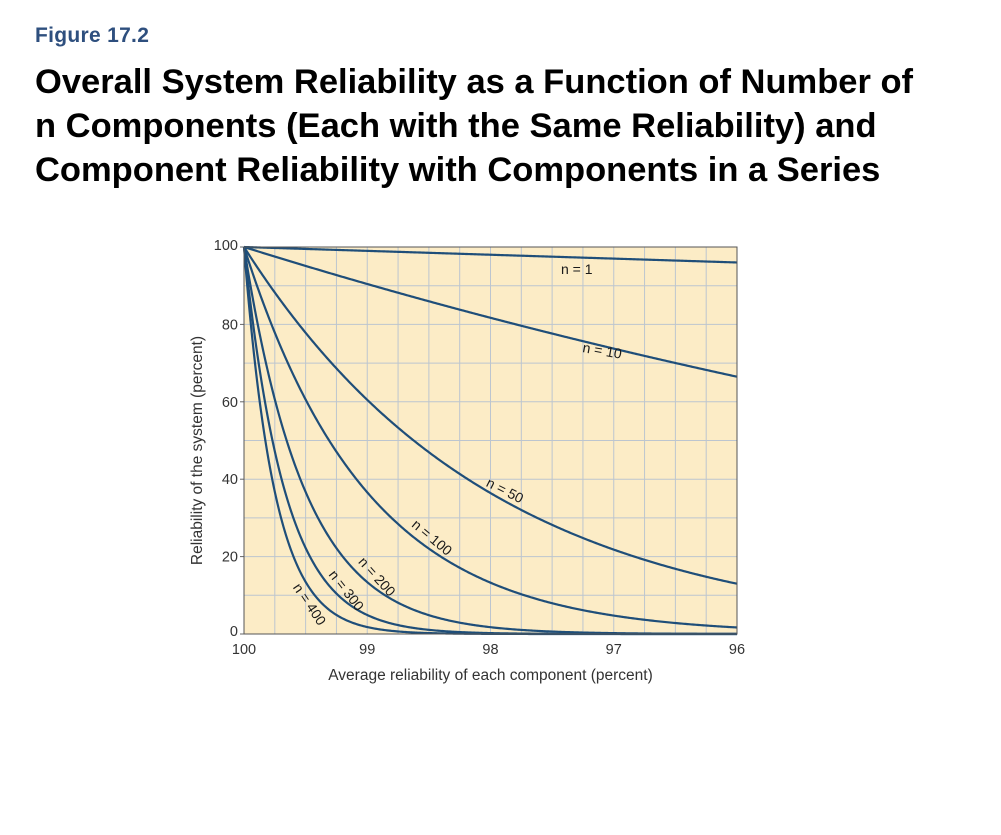  I want to click on y-tick-label: 60, so click(230, 403).